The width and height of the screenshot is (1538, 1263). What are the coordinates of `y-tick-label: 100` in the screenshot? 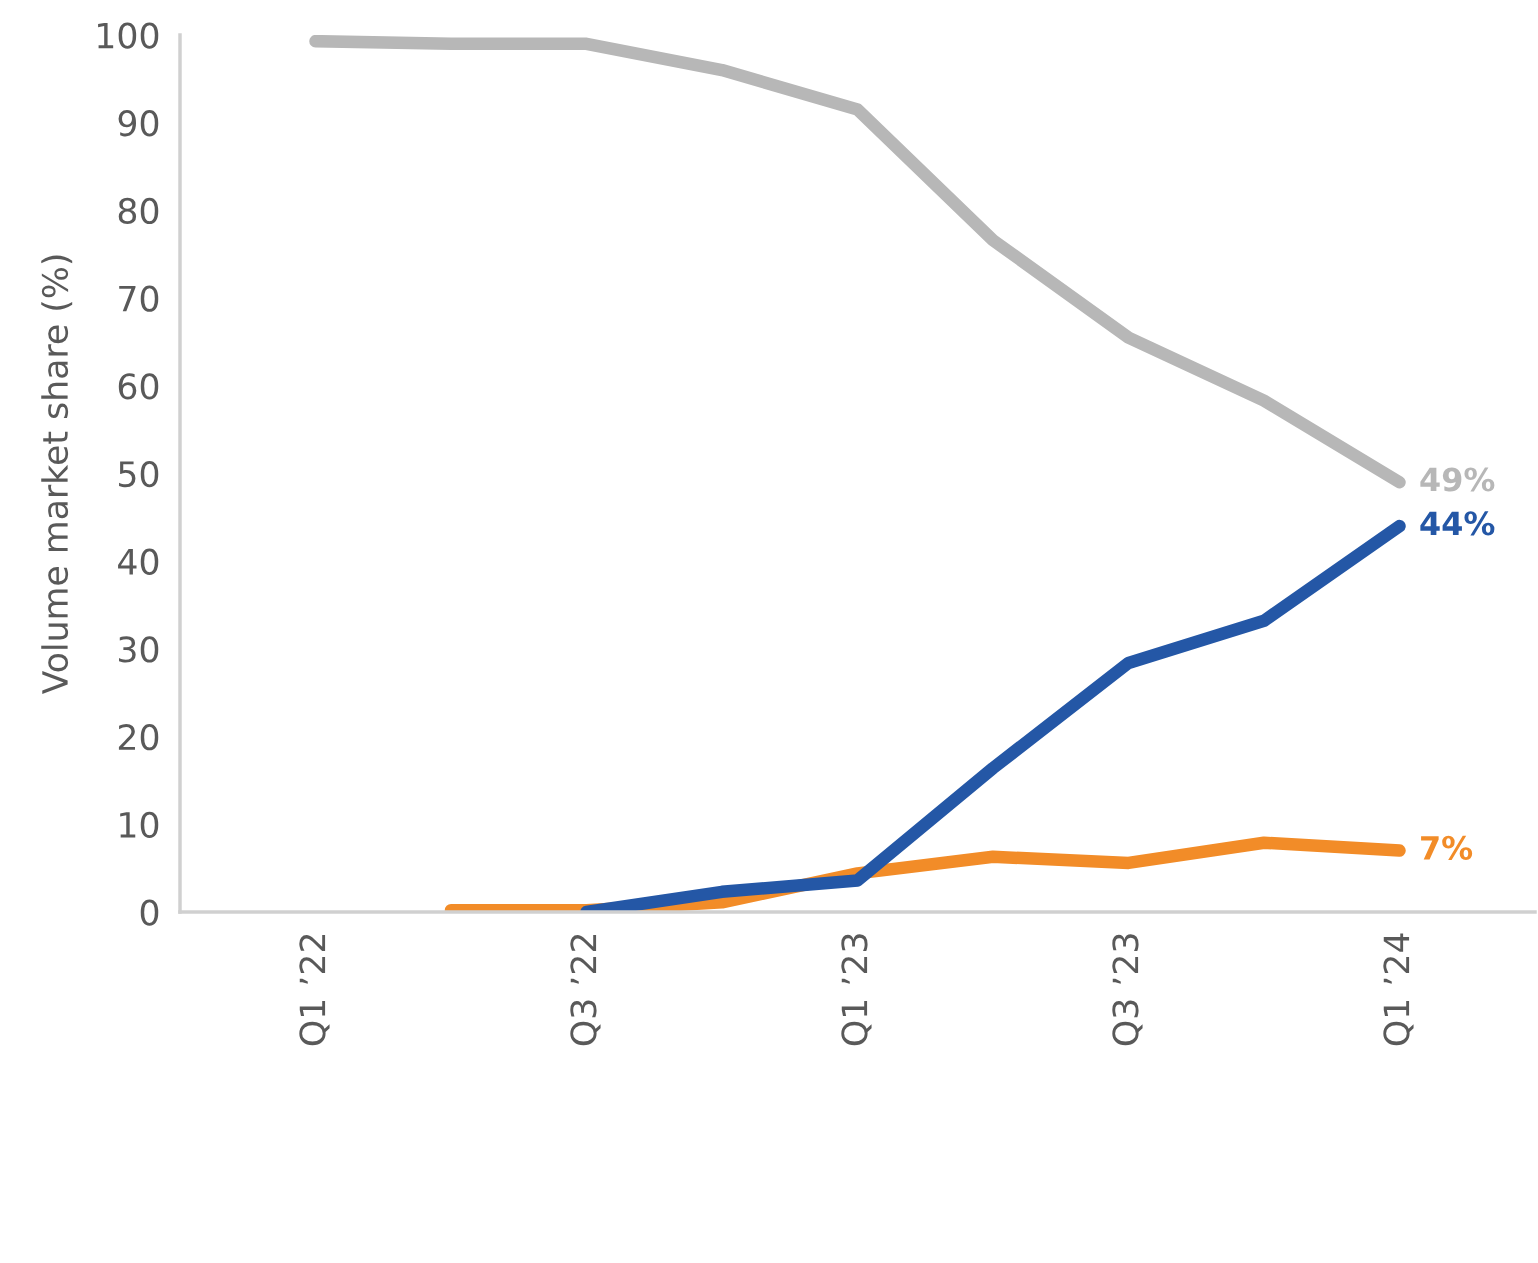 It's located at (128, 35).